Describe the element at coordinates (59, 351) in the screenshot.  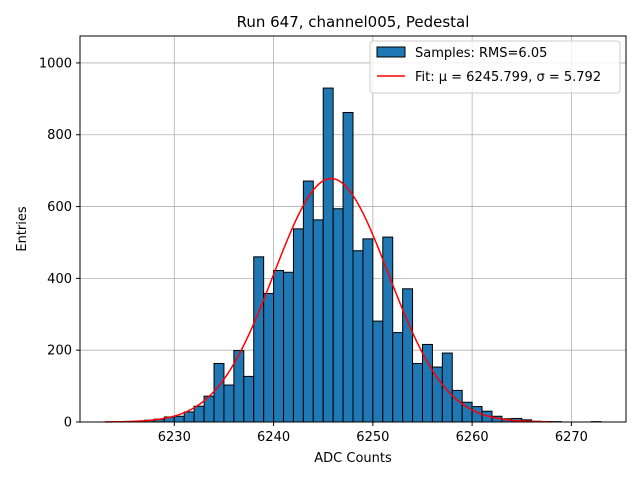
I see `y-tick-label: 200` at that location.